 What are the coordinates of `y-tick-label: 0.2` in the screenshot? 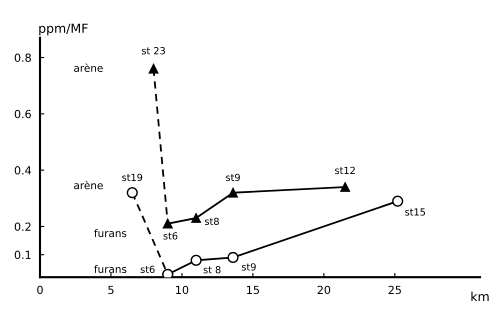 It's located at (22, 226).